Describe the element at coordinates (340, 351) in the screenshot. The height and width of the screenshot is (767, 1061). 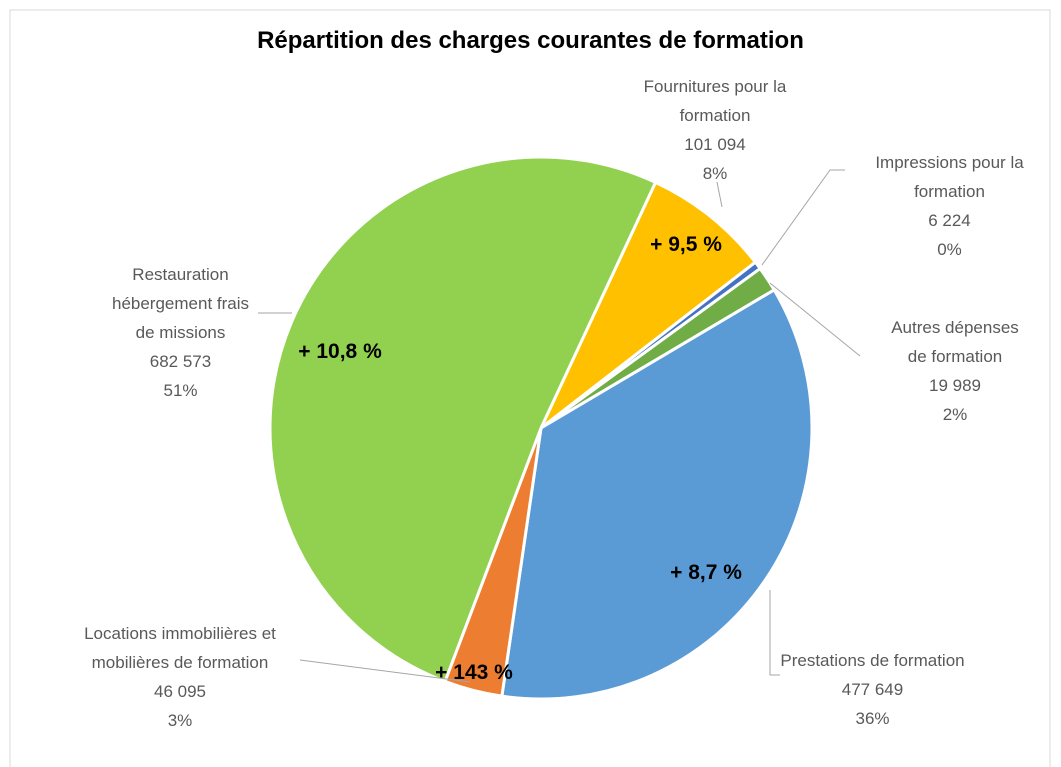
I see `annotation: + 10,8 %` at that location.